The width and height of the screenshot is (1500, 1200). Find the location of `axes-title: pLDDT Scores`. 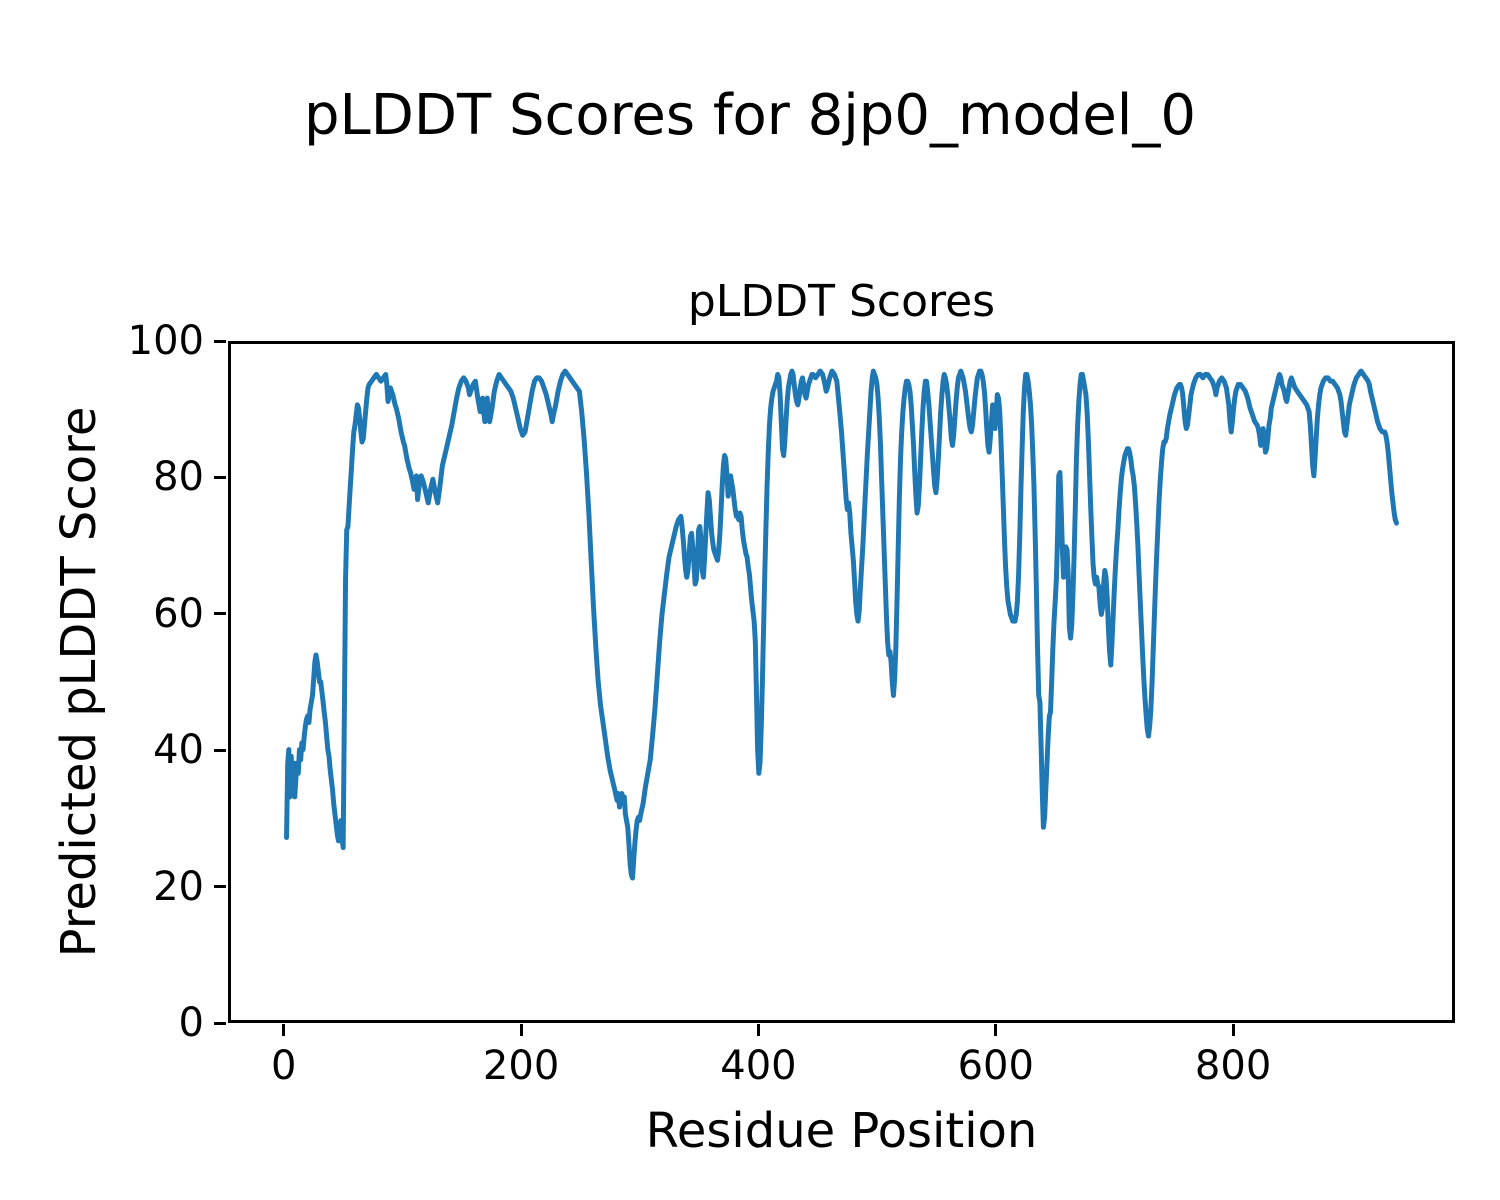

axes-title: pLDDT Scores is located at coordinates (841, 301).